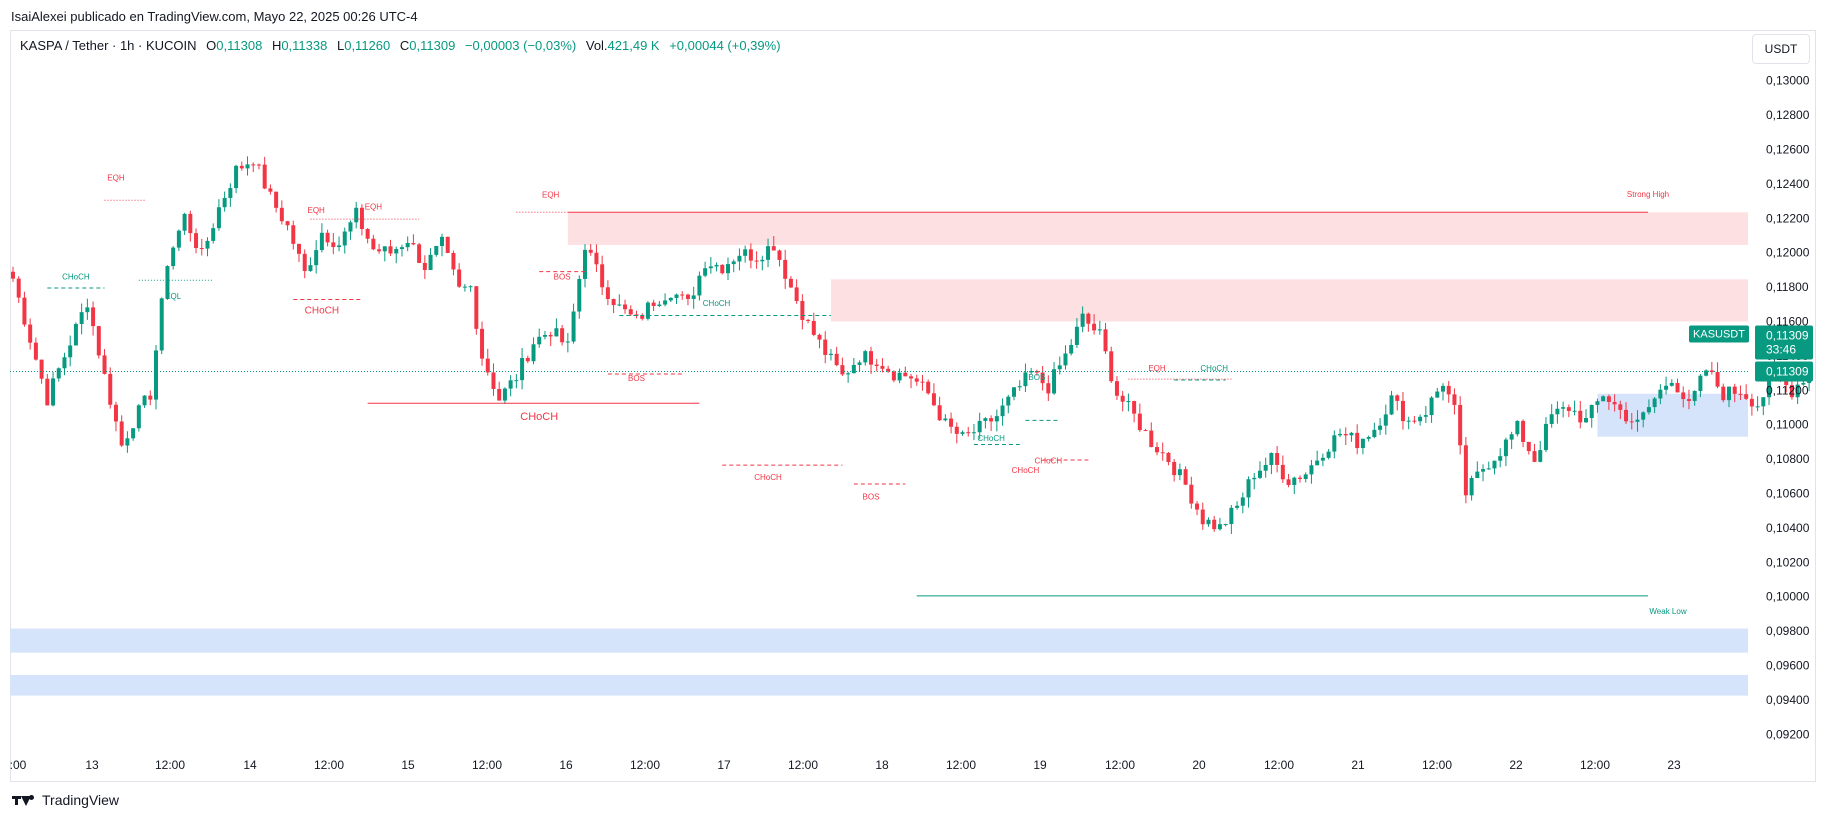  What do you see at coordinates (1674, 765) in the screenshot?
I see `x-tick-label: 23` at bounding box center [1674, 765].